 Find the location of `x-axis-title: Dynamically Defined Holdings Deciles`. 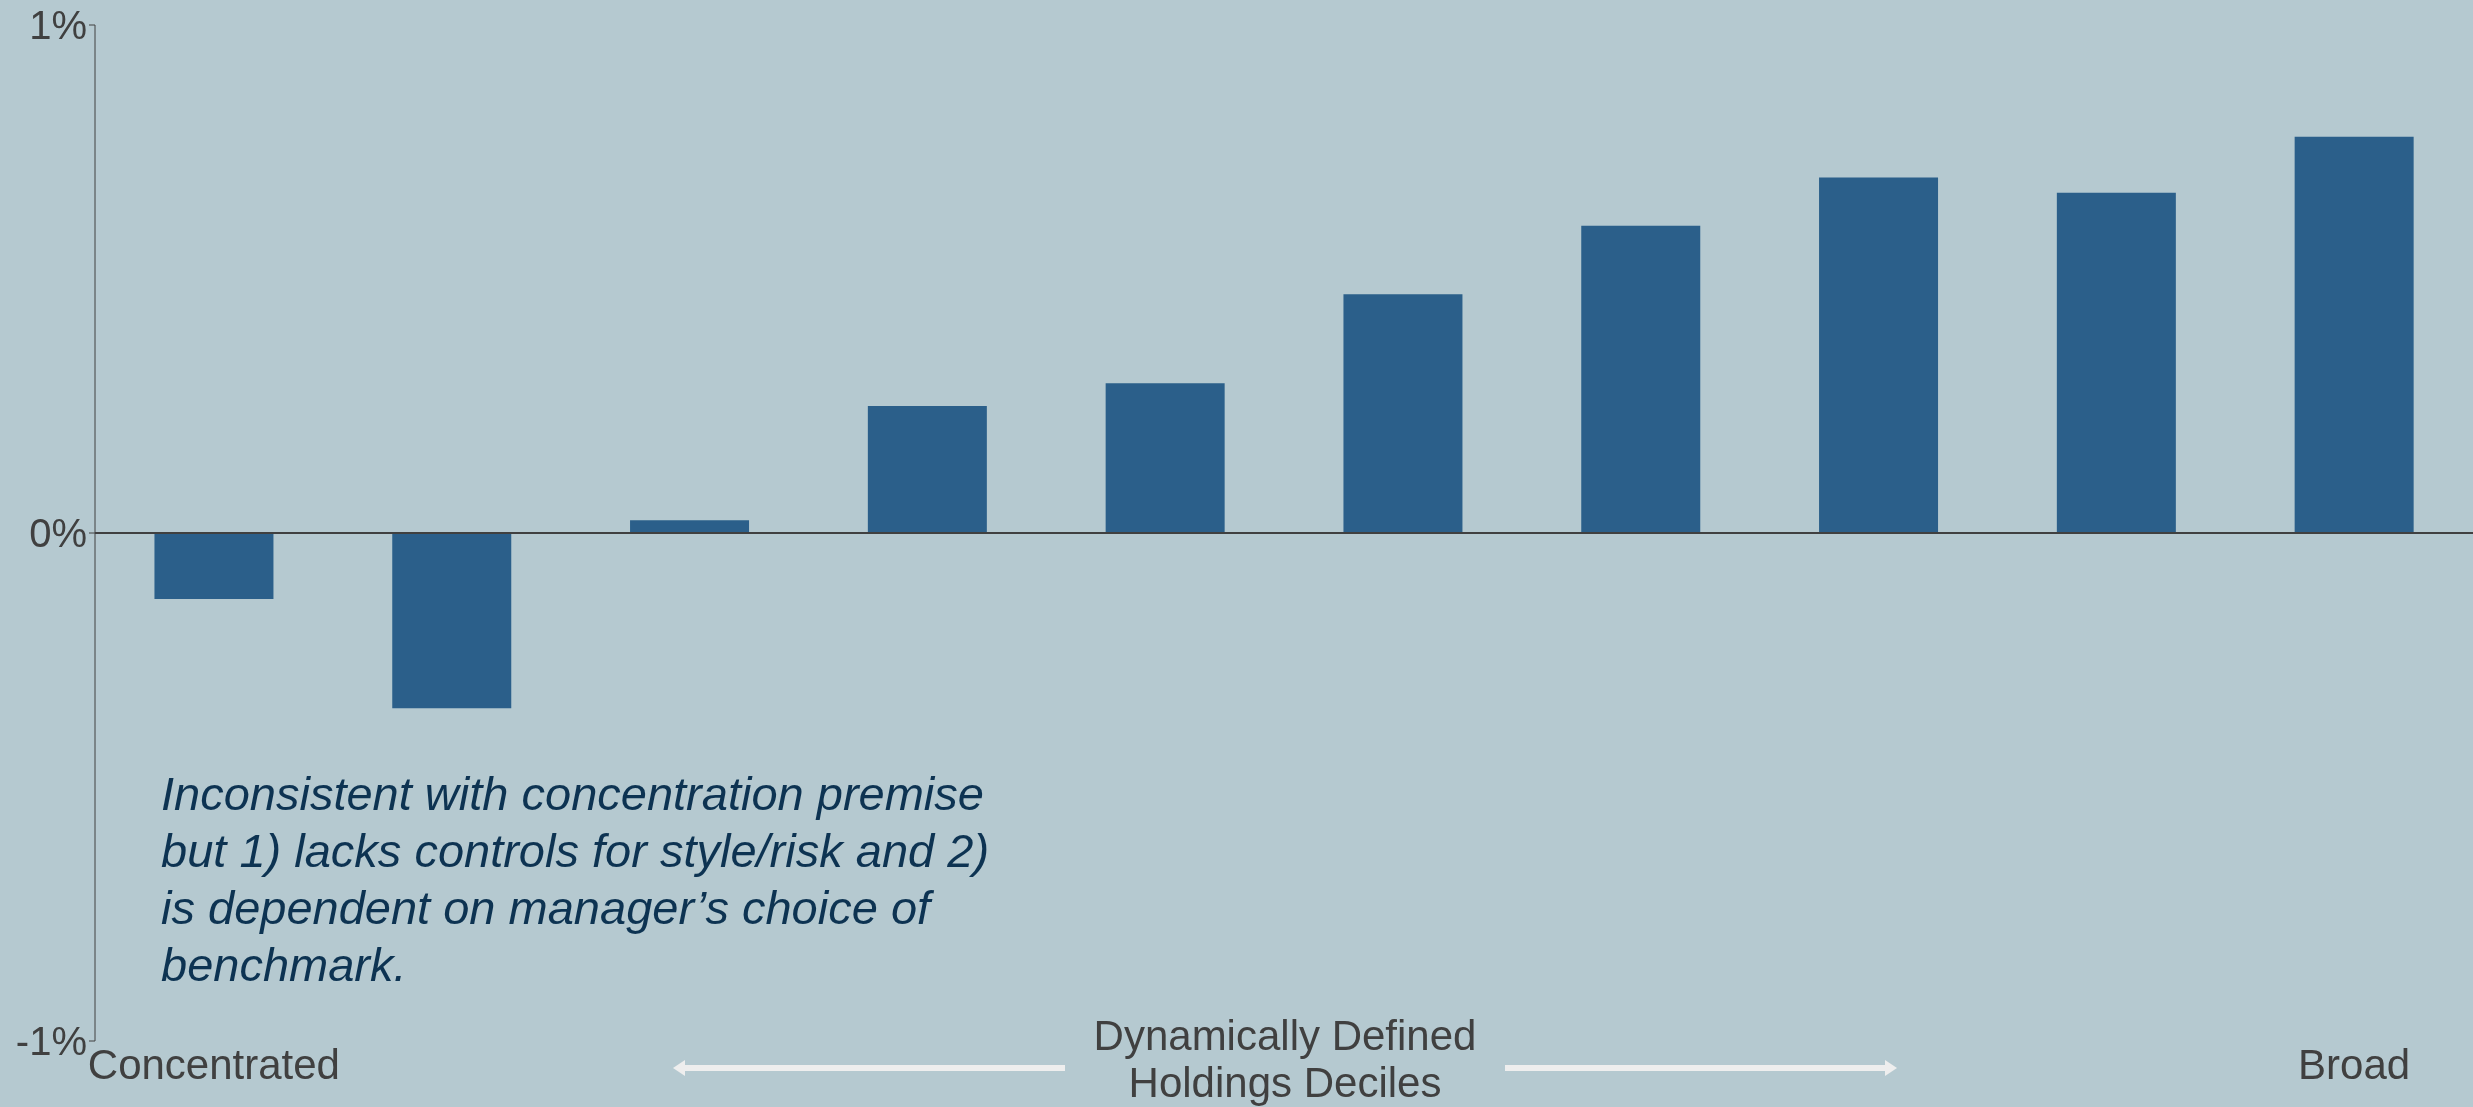

x-axis-title: Dynamically Defined Holdings Deciles is located at coordinates (1285, 1059).